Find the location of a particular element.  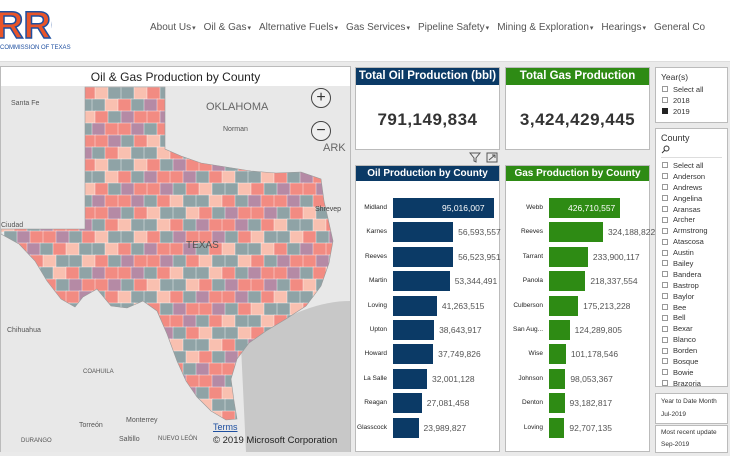

bar-row: Reeves 56,523,951 is located at coordinates (428, 256).